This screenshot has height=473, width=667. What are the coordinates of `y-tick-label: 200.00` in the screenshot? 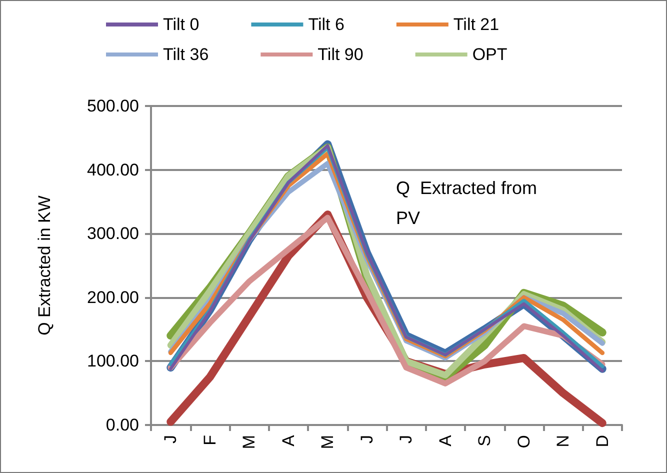 It's located at (113, 297).